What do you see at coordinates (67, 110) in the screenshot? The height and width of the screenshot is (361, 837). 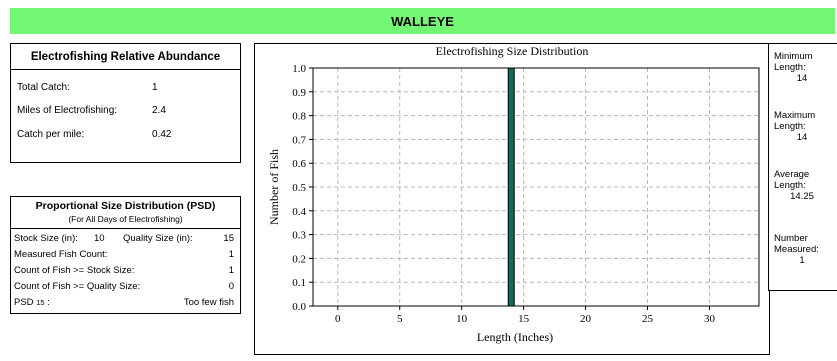 I see `miles-label: Miles of Electrofishing:` at bounding box center [67, 110].